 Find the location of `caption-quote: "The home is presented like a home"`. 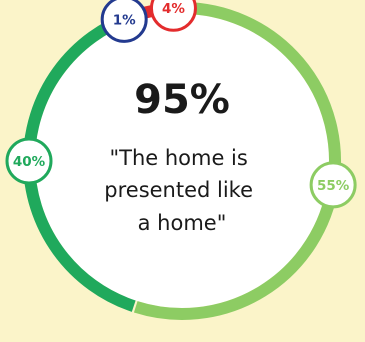

caption-quote: "The home is presented like a home" is located at coordinates (181, 190).